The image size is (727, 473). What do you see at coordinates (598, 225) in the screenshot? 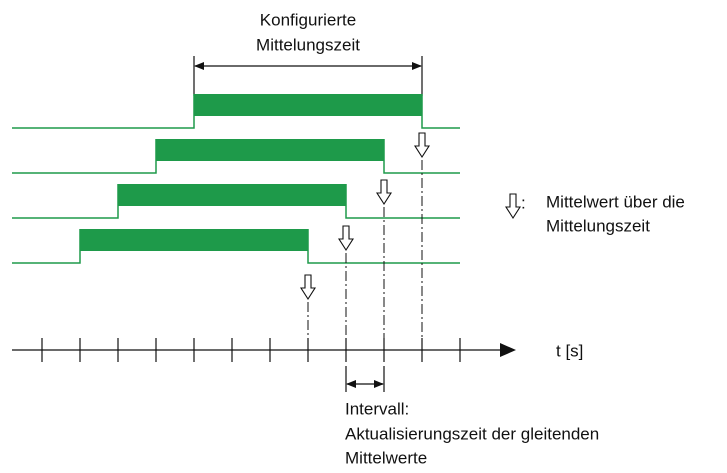
I see `legend-text: Mittelungszeit` at bounding box center [598, 225].